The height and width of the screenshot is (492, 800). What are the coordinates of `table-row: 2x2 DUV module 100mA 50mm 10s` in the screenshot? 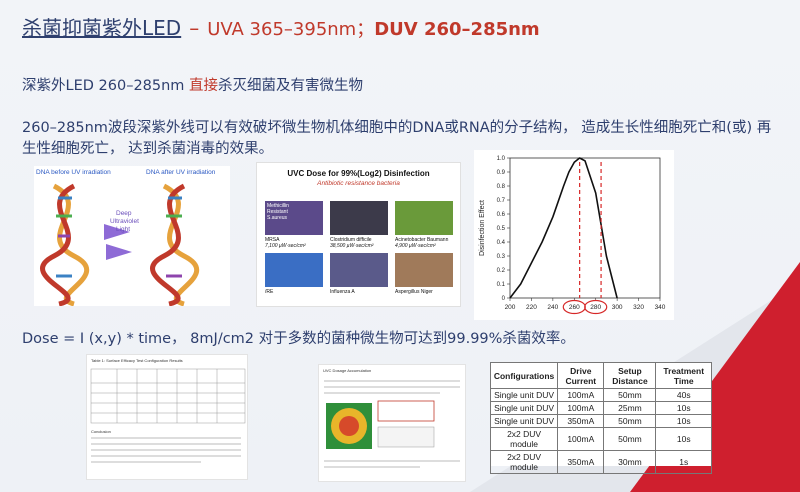 It's located at (600, 439).